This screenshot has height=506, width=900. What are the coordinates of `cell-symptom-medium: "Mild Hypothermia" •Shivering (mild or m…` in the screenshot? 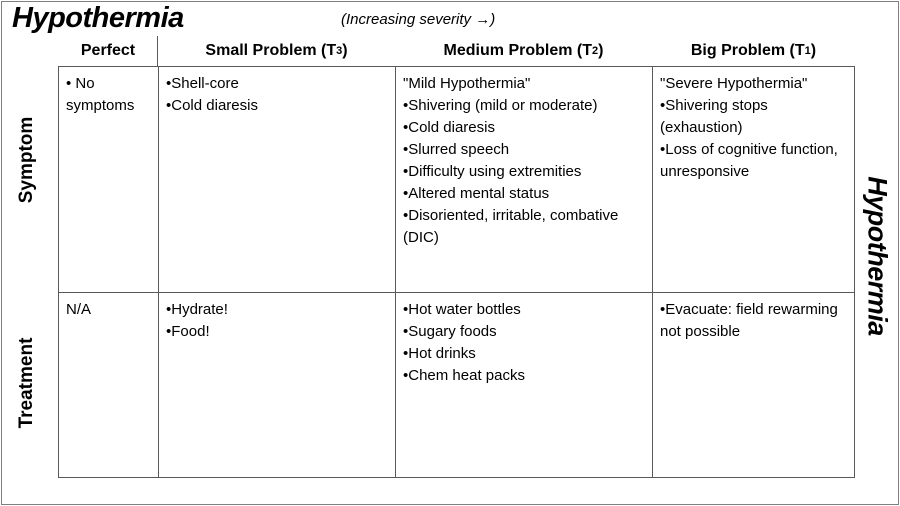 It's located at (524, 180).